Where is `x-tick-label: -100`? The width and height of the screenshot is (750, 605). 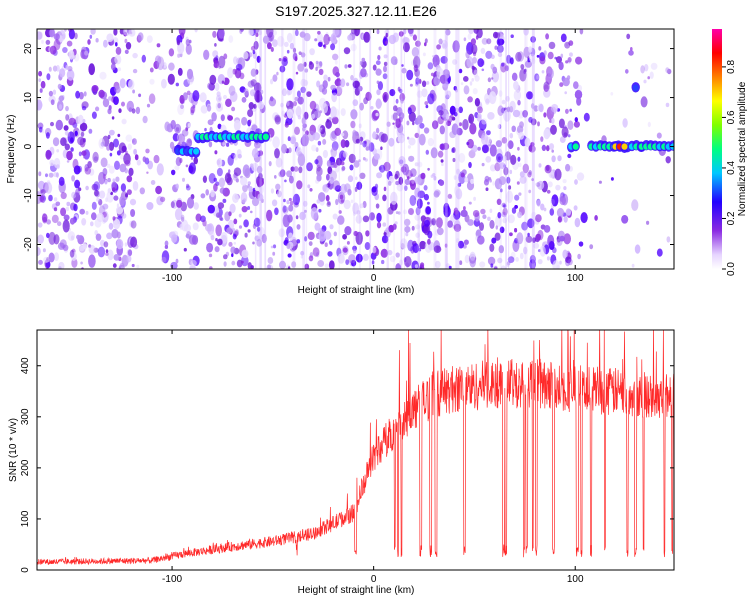 x-tick-label: -100 is located at coordinates (172, 579).